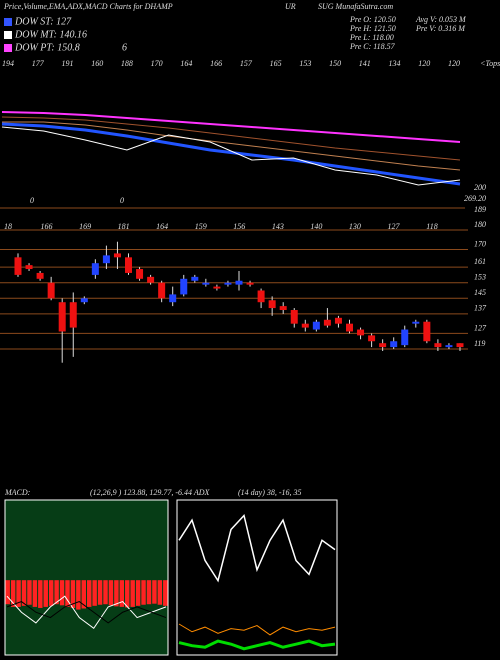 Image resolution: width=500 pixels, height=660 pixels. What do you see at coordinates (276, 63) in the screenshot?
I see `top-label: 165` at bounding box center [276, 63].